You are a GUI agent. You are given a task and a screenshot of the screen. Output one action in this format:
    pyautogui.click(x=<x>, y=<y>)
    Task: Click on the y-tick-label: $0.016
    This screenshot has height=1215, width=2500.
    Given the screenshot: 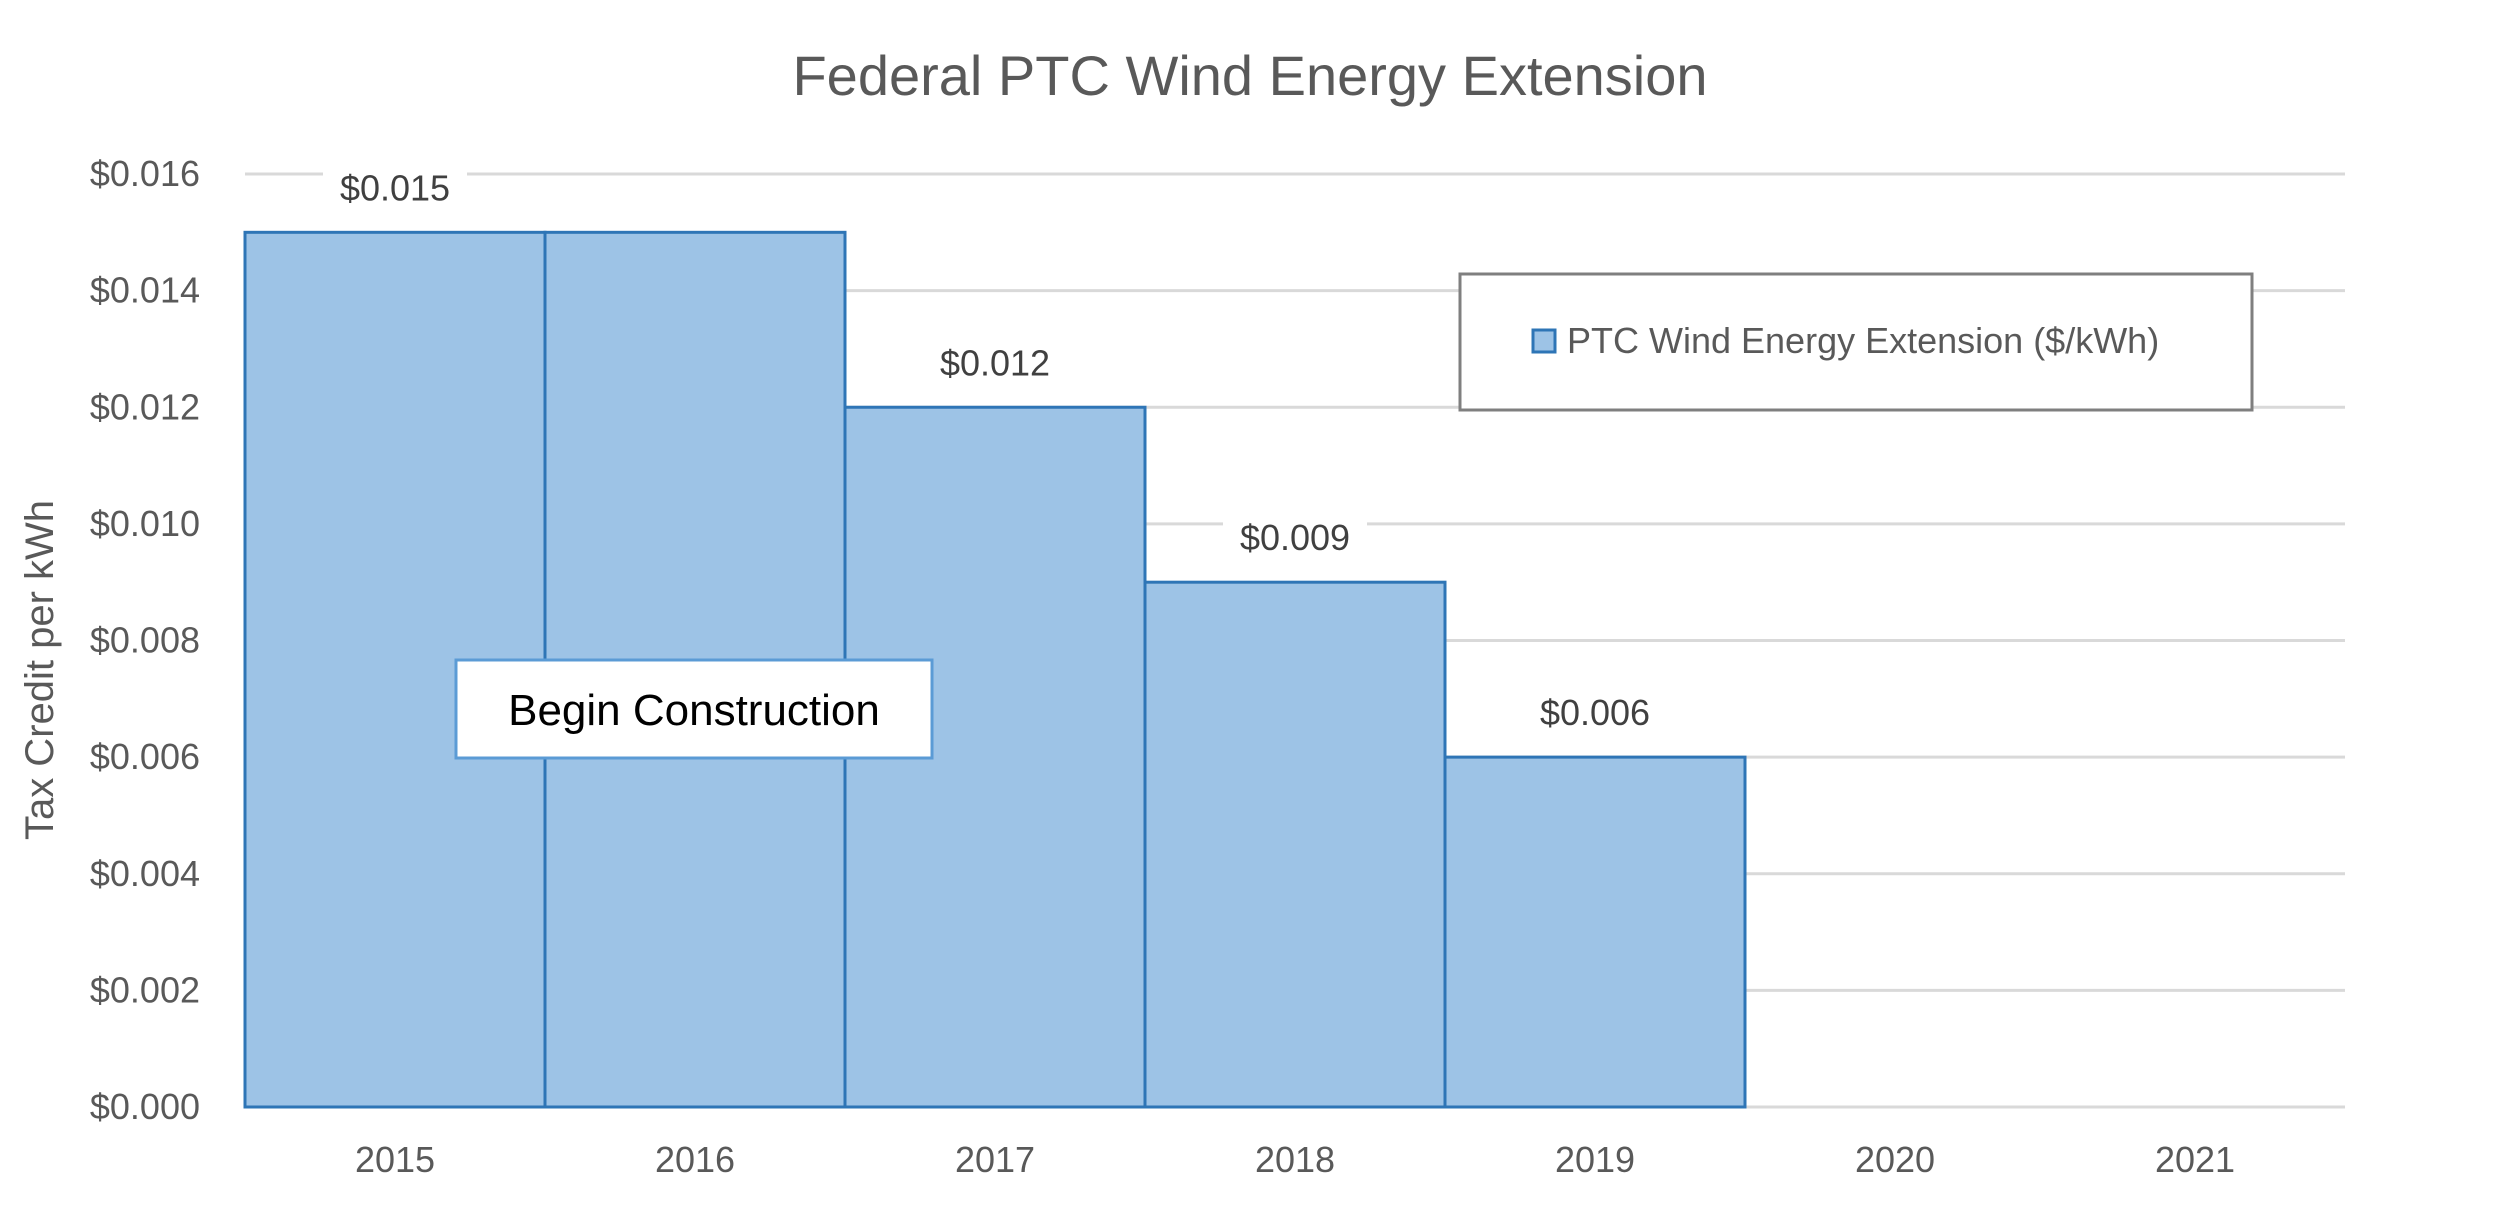 What is the action you would take?
    pyautogui.click(x=145, y=173)
    